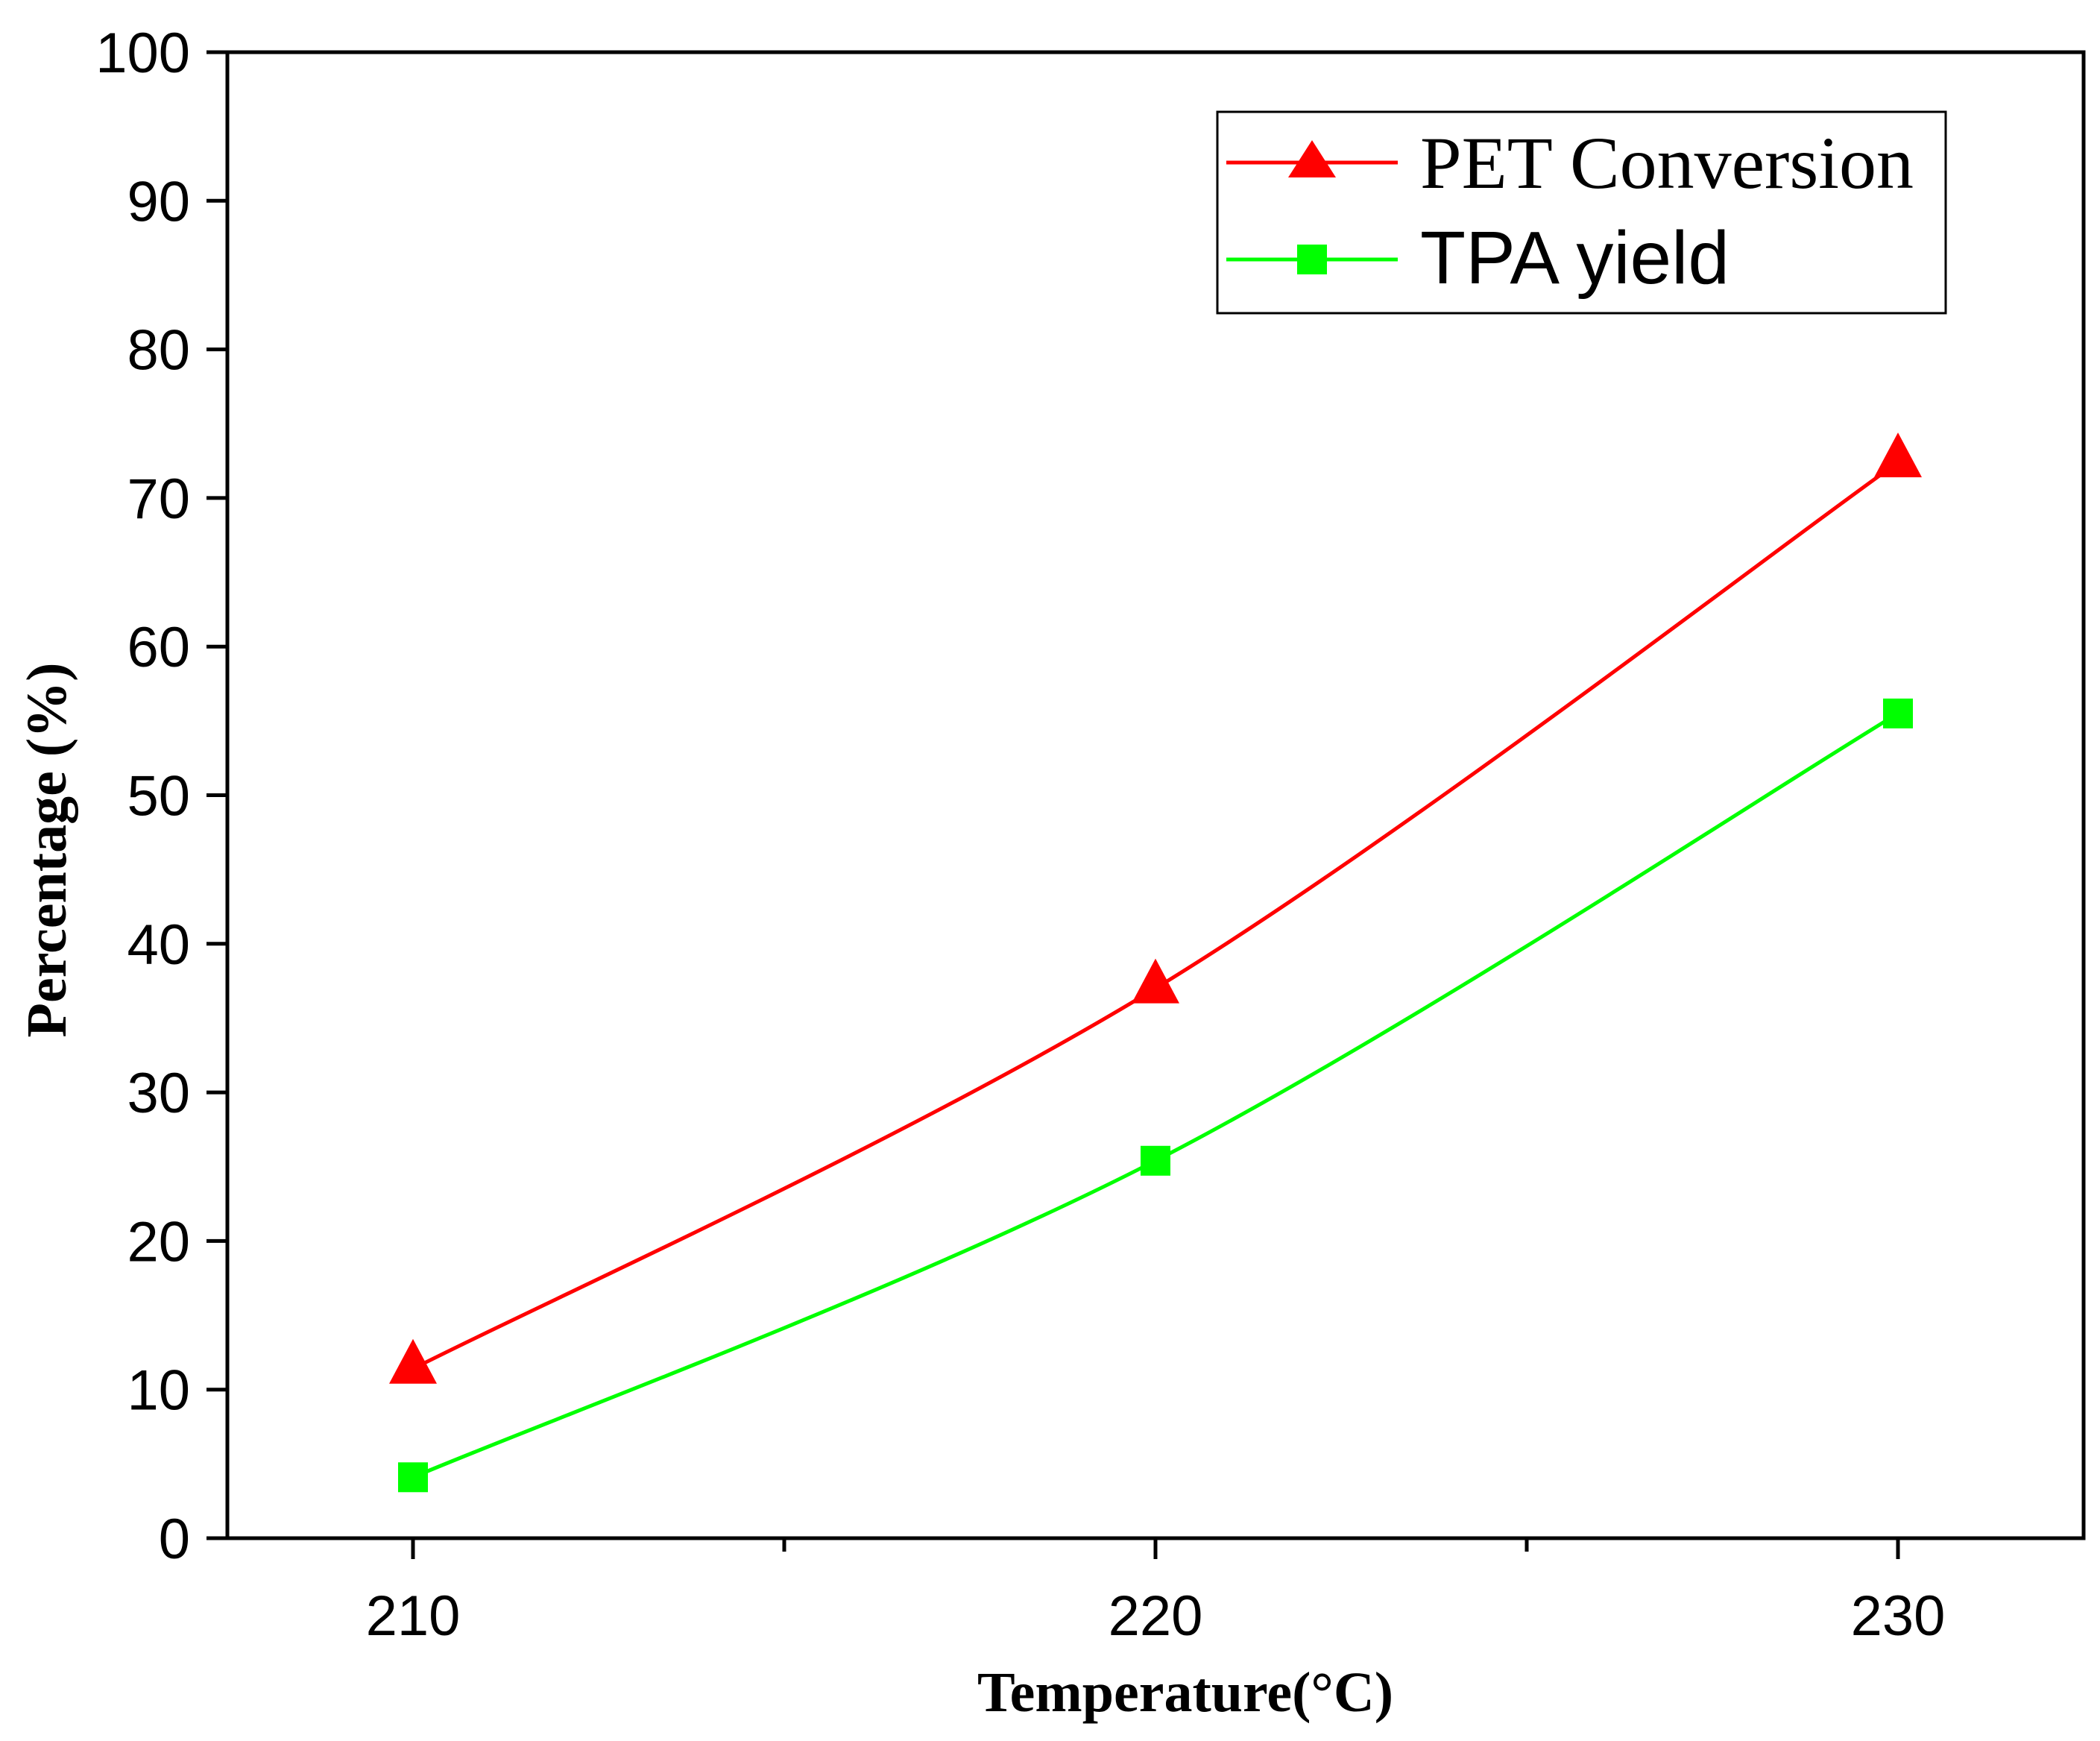  Describe the element at coordinates (1667, 163) in the screenshot. I see `legend-label-pet-conversion: PET Conversion` at that location.